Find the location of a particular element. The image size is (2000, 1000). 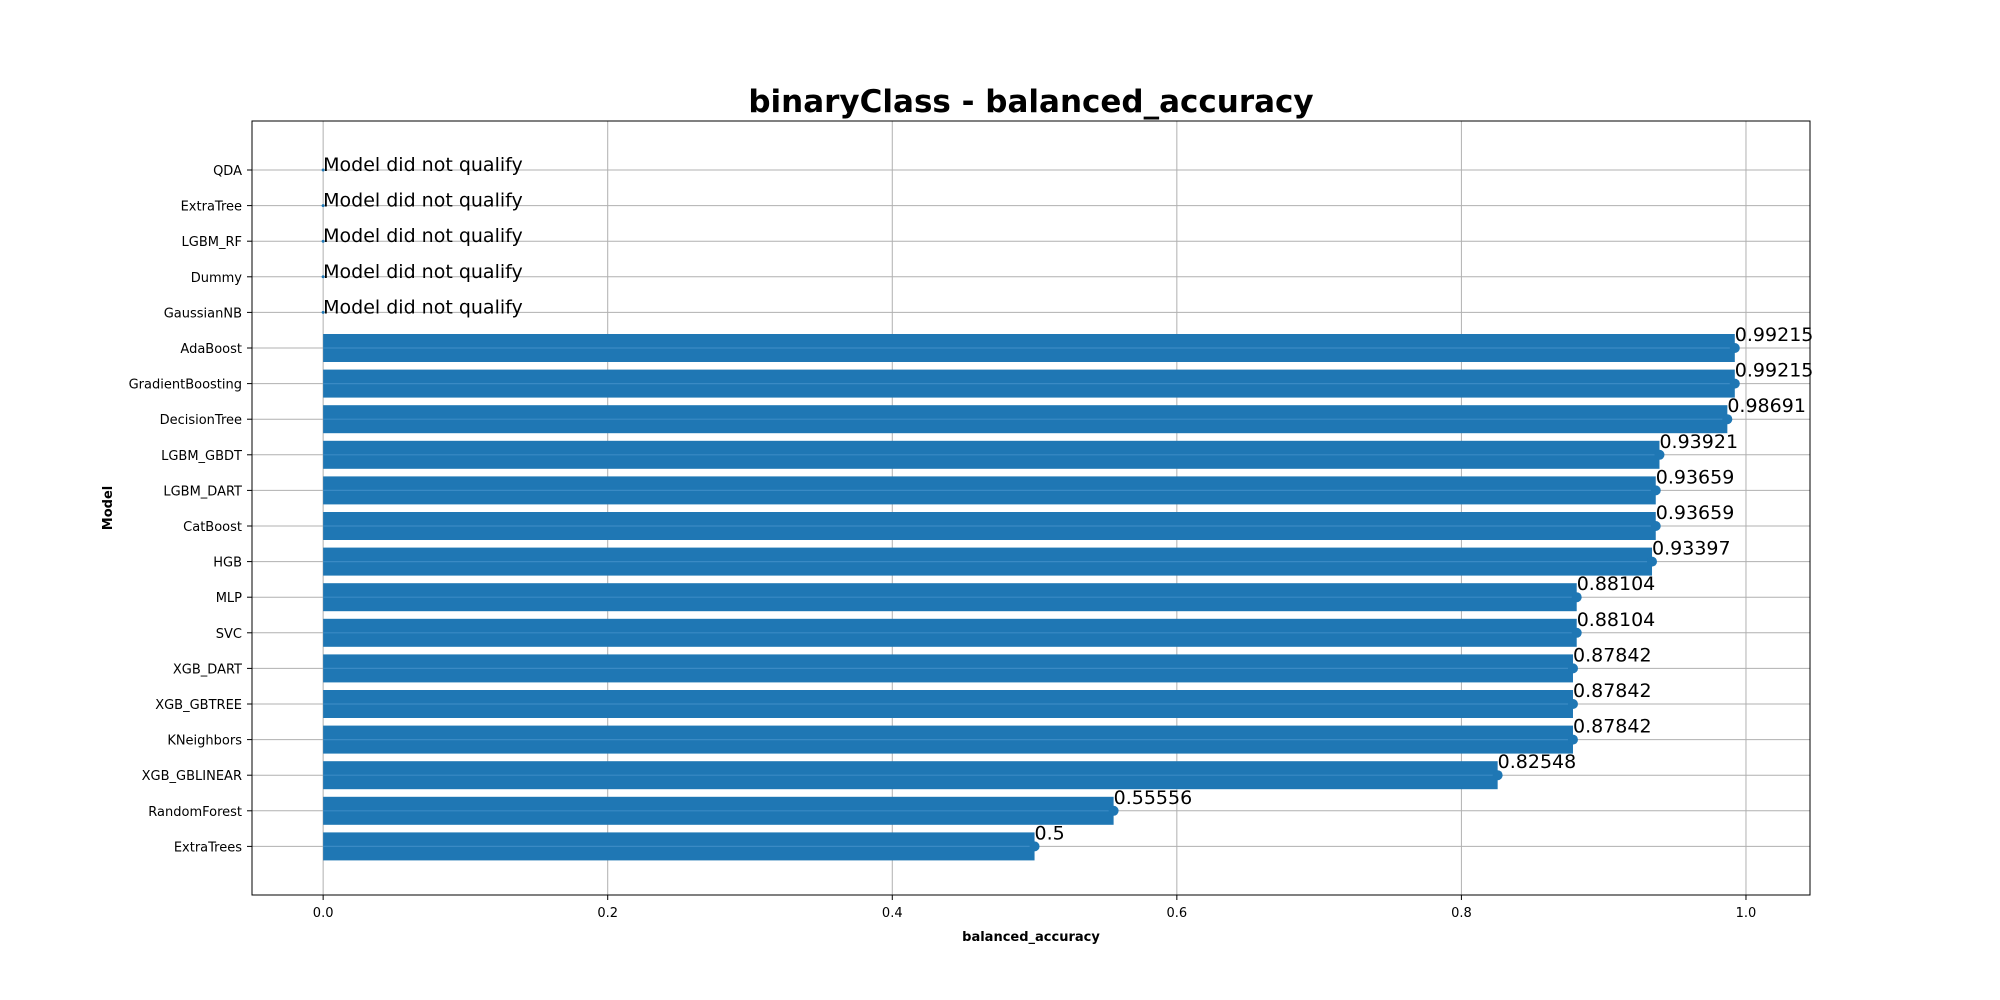

y-tick-label: HGB is located at coordinates (227, 563).